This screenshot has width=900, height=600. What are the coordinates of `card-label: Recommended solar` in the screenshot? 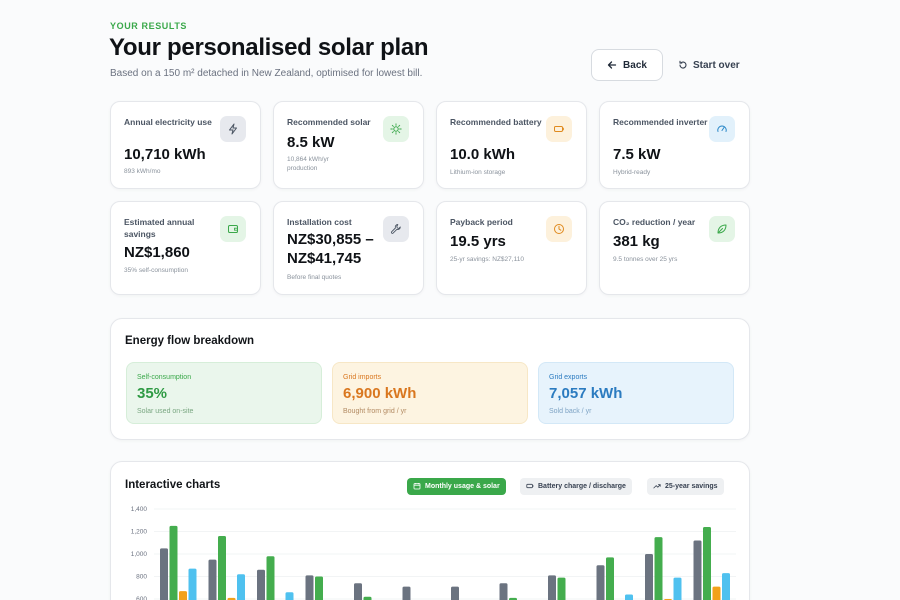 It's located at (329, 122).